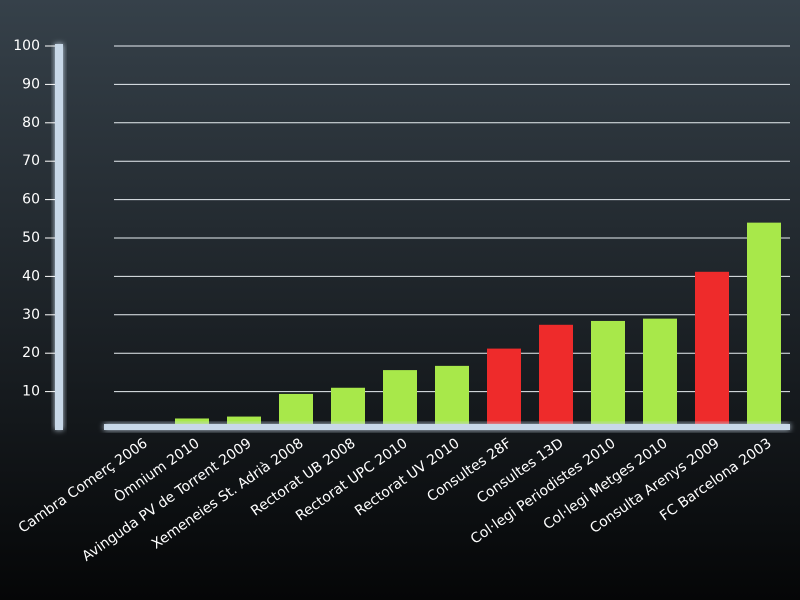  Describe the element at coordinates (26, 46) in the screenshot. I see `y-tick-label: 100` at that location.